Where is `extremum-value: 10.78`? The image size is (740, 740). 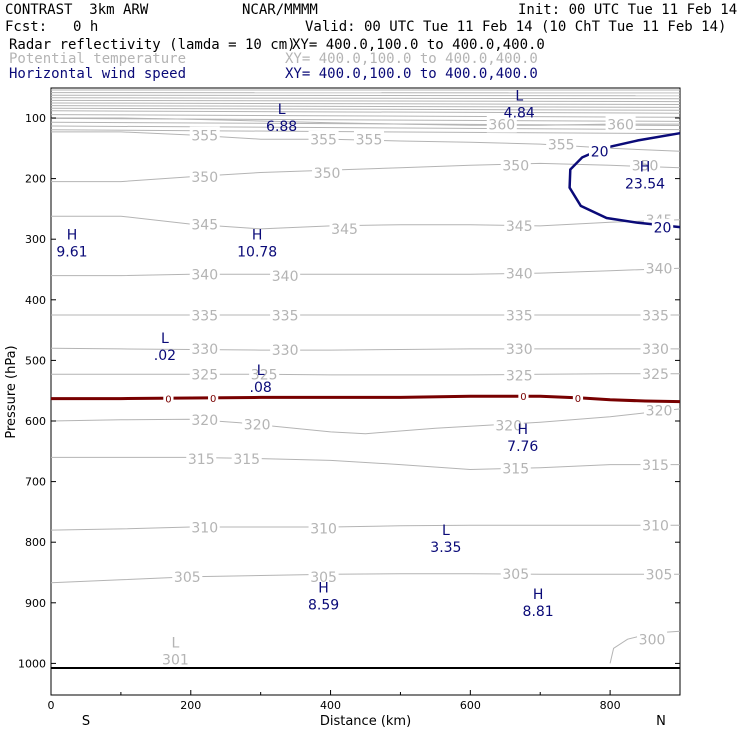
extremum-value: 10.78 is located at coordinates (257, 252).